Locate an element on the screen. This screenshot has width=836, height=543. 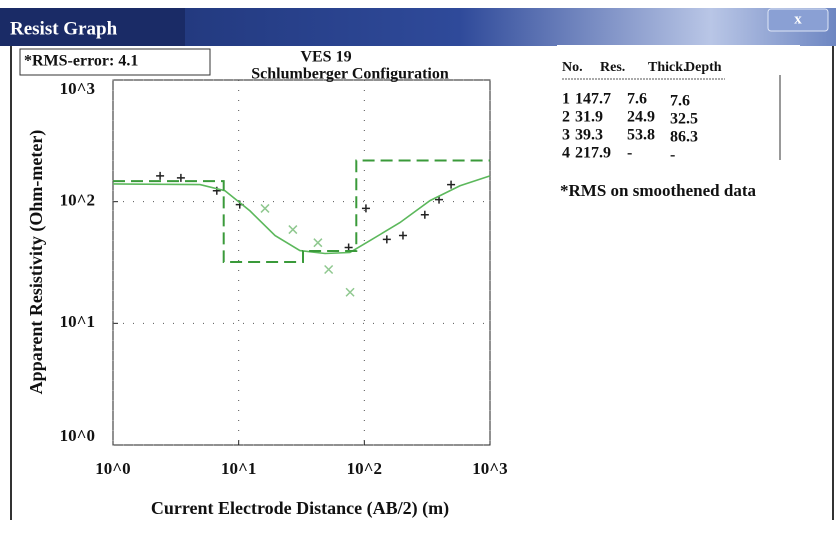
x-axis-label: Current Electrode Distance (AB/2) (m) is located at coordinates (300, 508).